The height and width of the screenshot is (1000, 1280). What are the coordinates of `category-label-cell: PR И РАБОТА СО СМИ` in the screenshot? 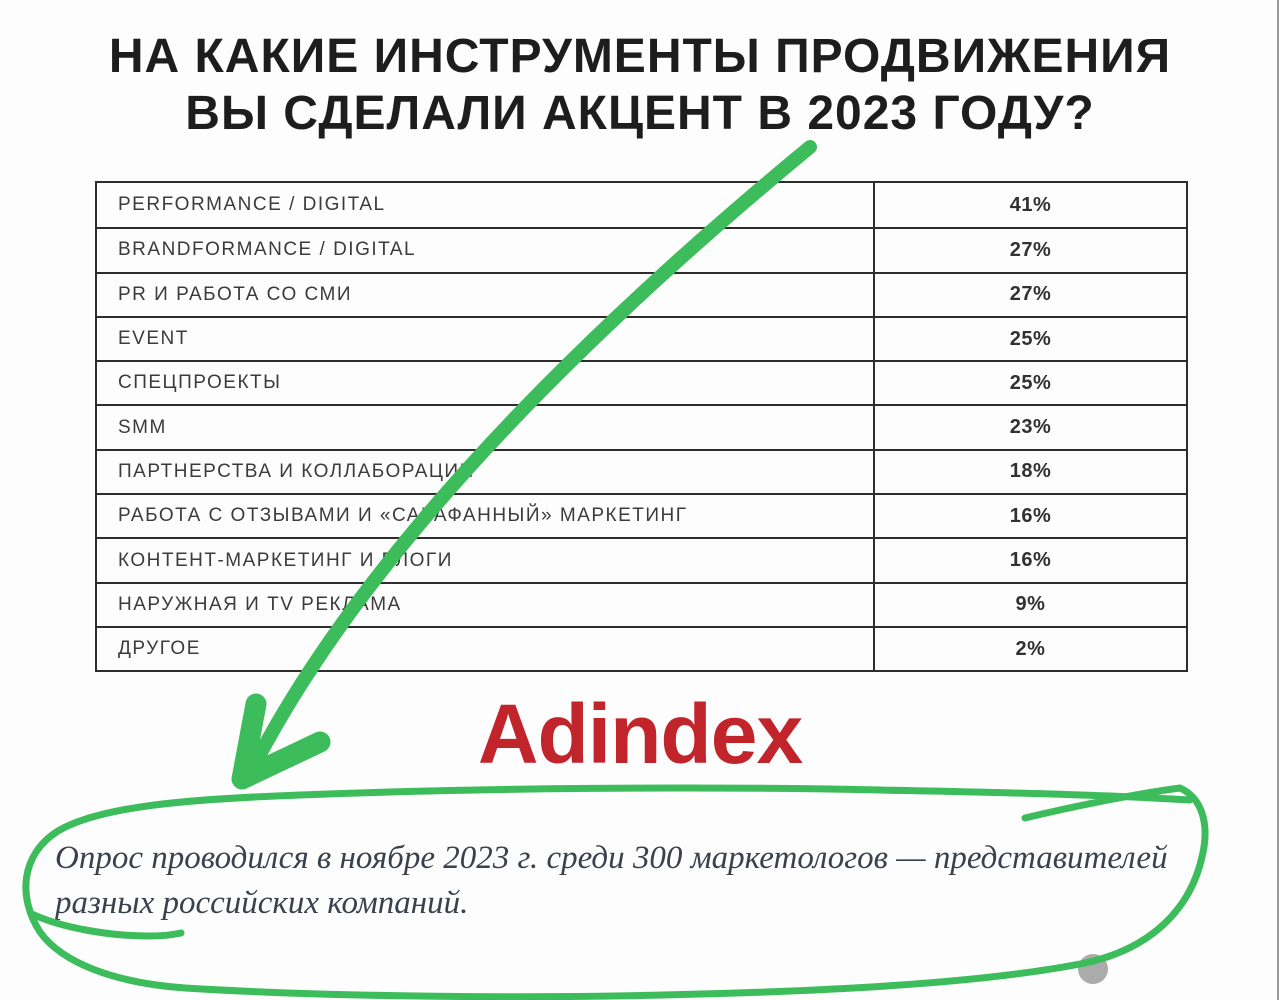 It's located at (486, 294).